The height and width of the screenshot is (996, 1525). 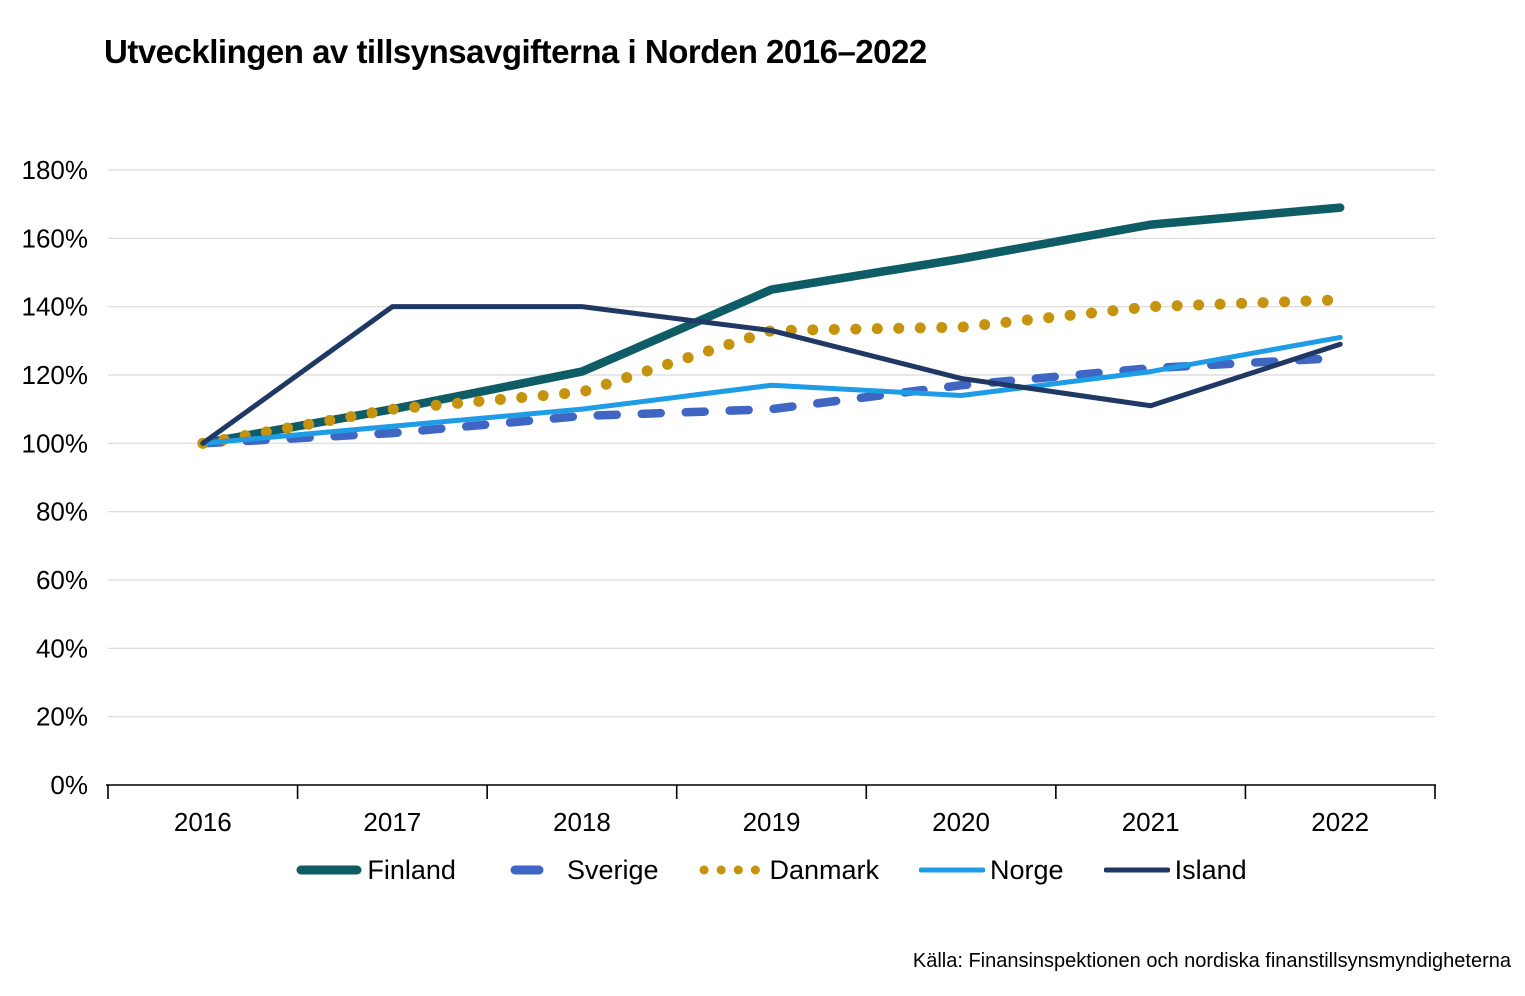 What do you see at coordinates (1151, 822) in the screenshot?
I see `x-axis-label: 2021` at bounding box center [1151, 822].